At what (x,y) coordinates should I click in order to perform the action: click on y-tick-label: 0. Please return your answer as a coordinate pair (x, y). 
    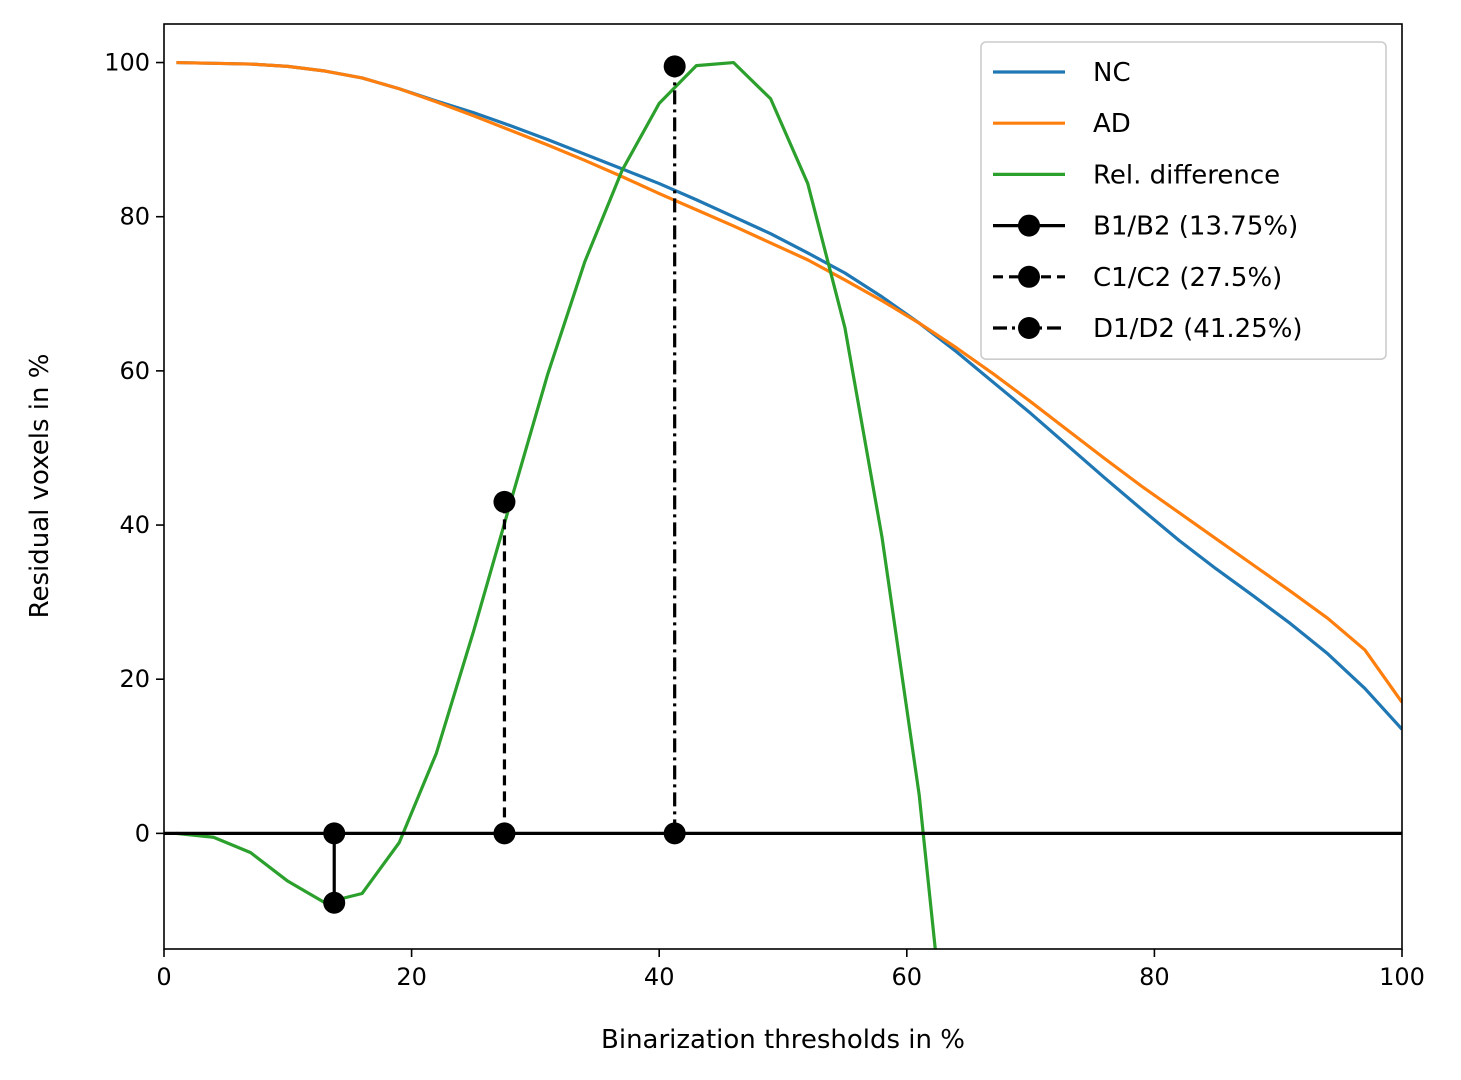
    Looking at the image, I should click on (142, 833).